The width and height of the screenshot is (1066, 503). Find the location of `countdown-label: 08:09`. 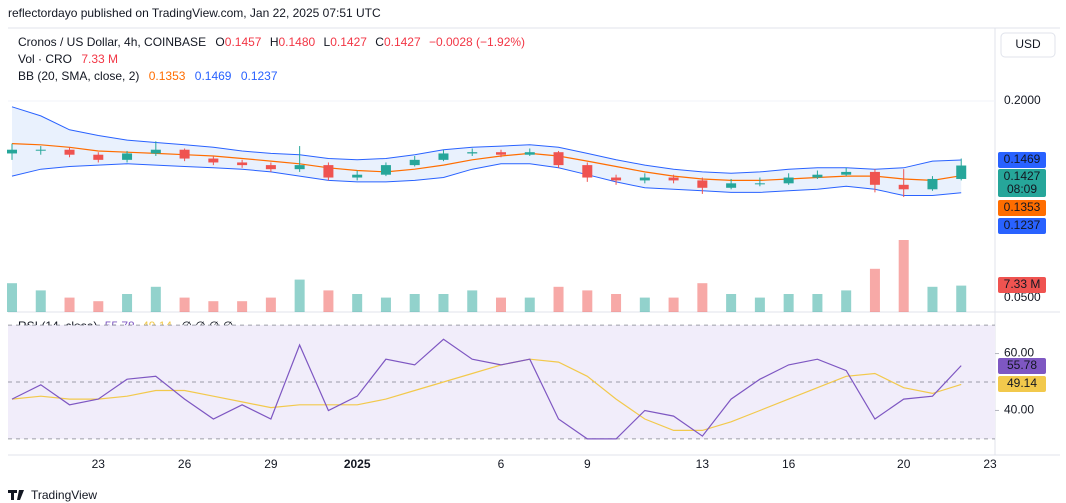

countdown-label: 08:09 is located at coordinates (1022, 189).